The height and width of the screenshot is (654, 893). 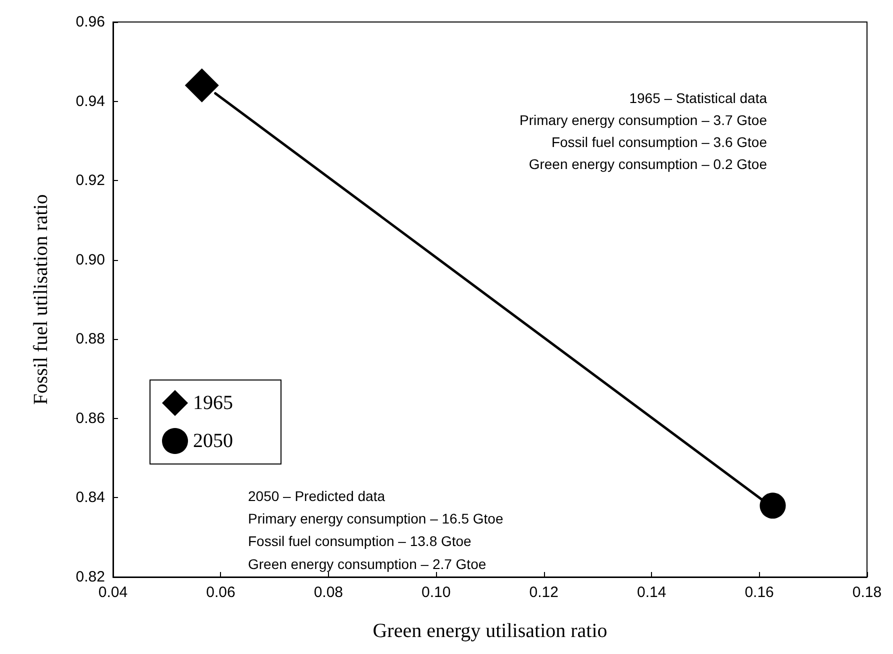 What do you see at coordinates (376, 518) in the screenshot?
I see `annotation: Primary energy consumption – 16.5 Gtoe` at bounding box center [376, 518].